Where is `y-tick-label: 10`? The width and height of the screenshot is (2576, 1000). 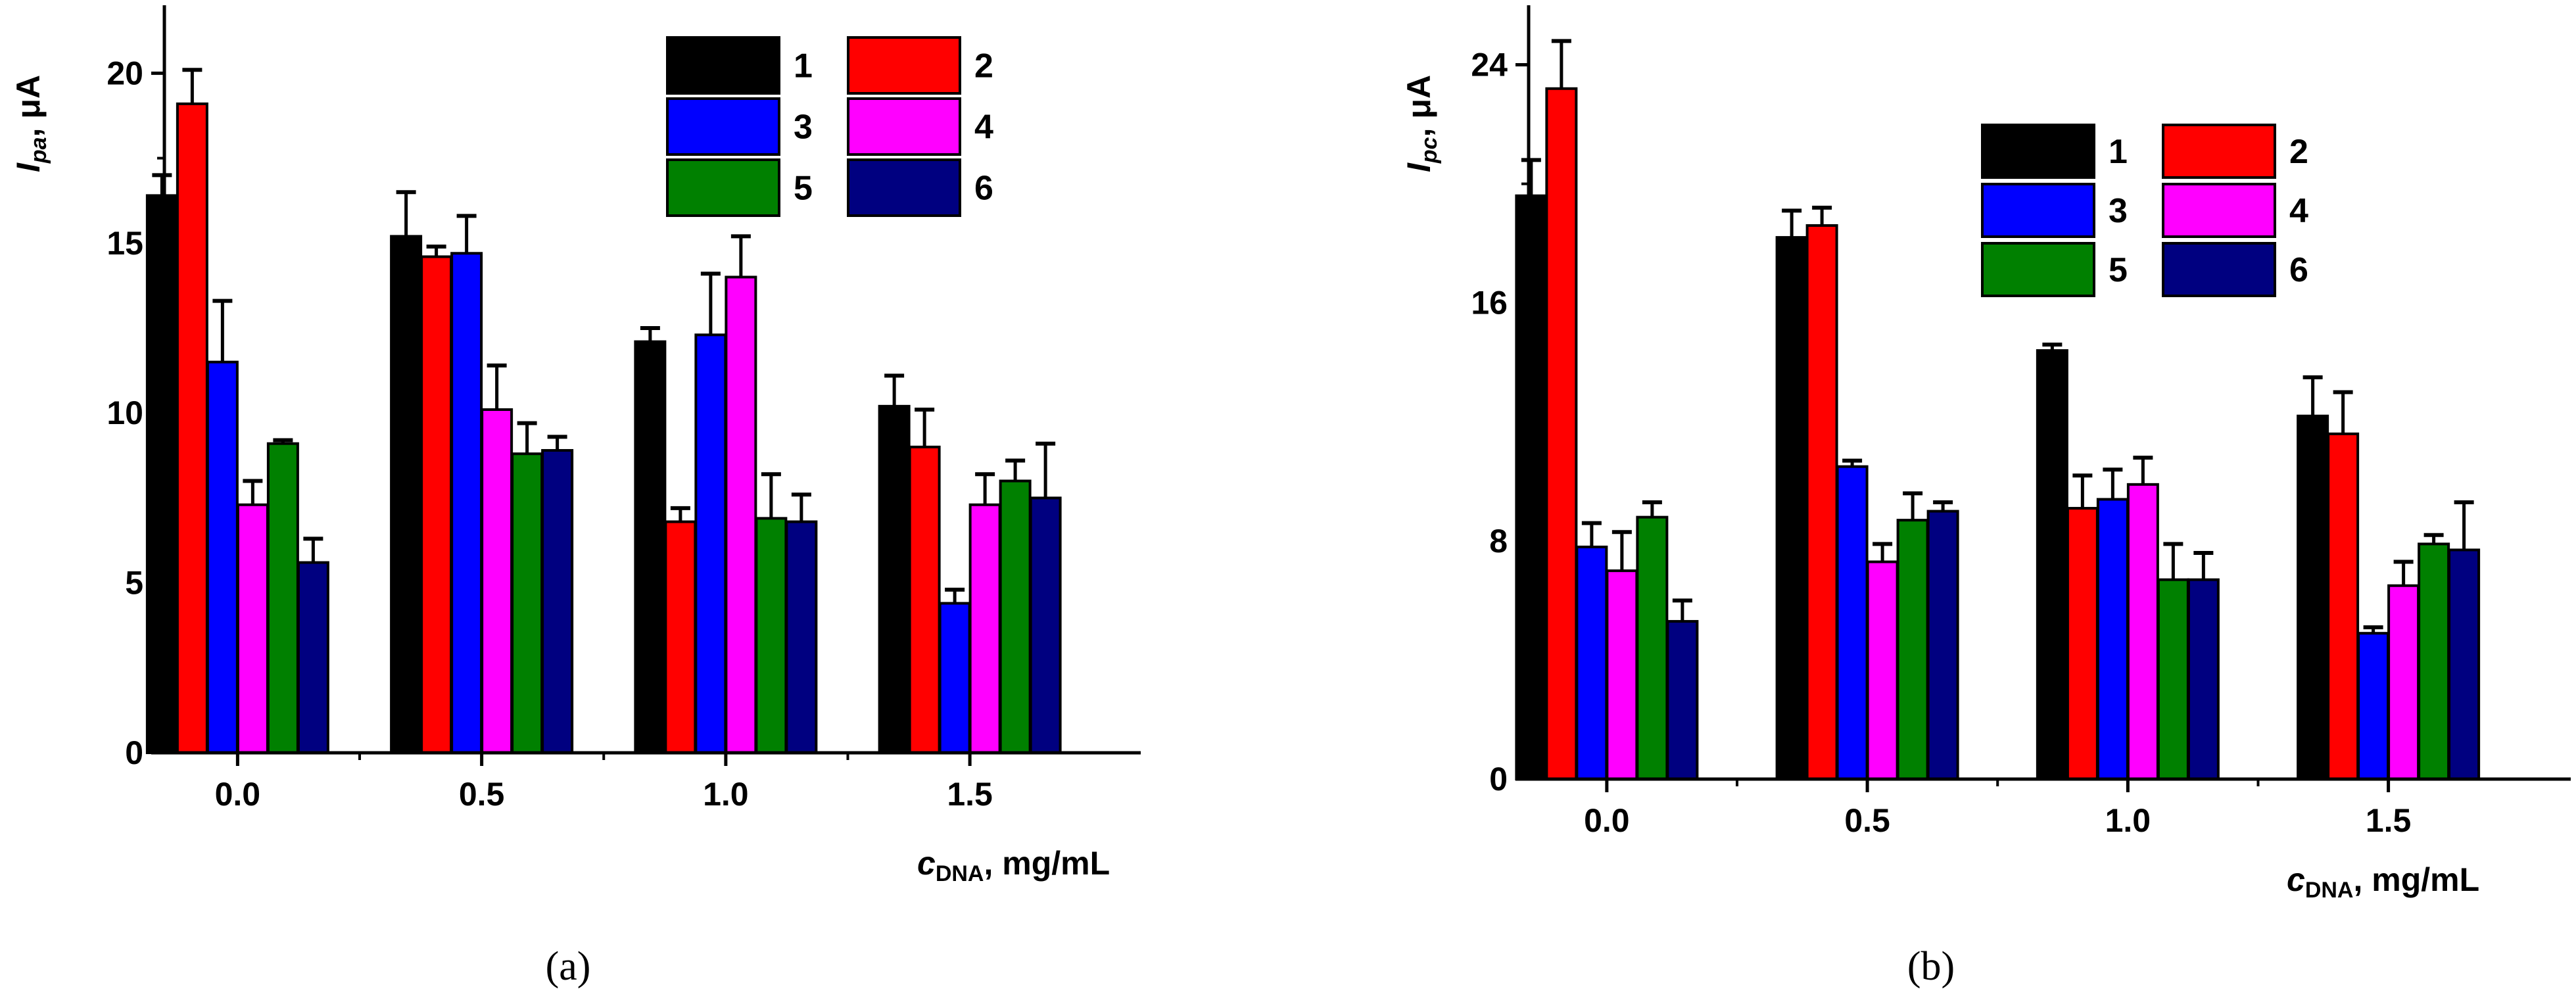
y-tick-label: 10 is located at coordinates (125, 412).